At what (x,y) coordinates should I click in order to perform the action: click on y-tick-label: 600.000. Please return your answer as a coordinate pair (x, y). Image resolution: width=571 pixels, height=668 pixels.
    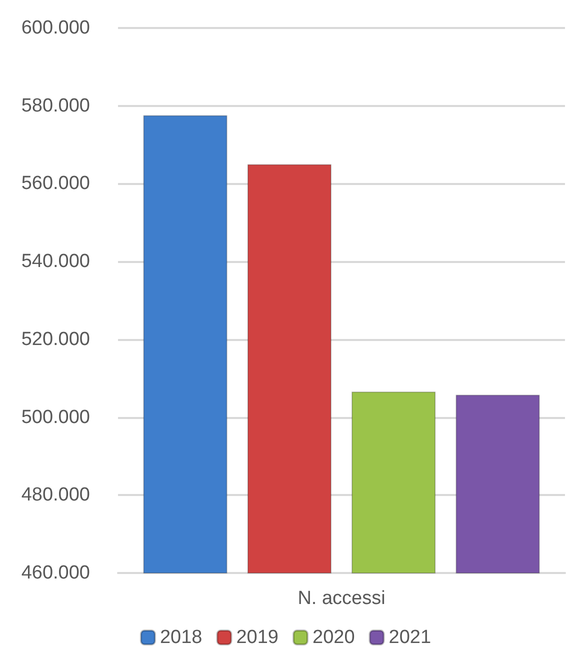
    Looking at the image, I should click on (55, 28).